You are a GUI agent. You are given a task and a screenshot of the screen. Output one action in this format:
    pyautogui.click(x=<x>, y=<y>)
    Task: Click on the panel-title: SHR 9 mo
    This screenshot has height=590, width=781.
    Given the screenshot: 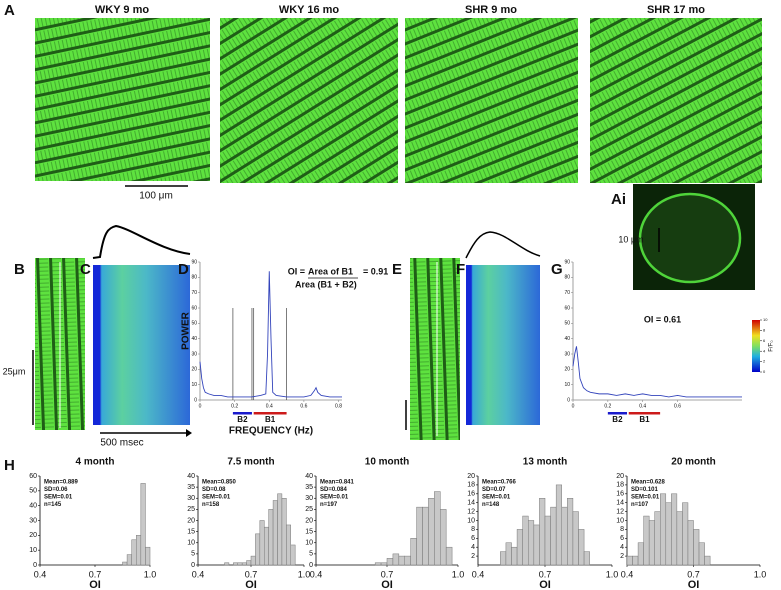 What is the action you would take?
    pyautogui.click(x=491, y=10)
    